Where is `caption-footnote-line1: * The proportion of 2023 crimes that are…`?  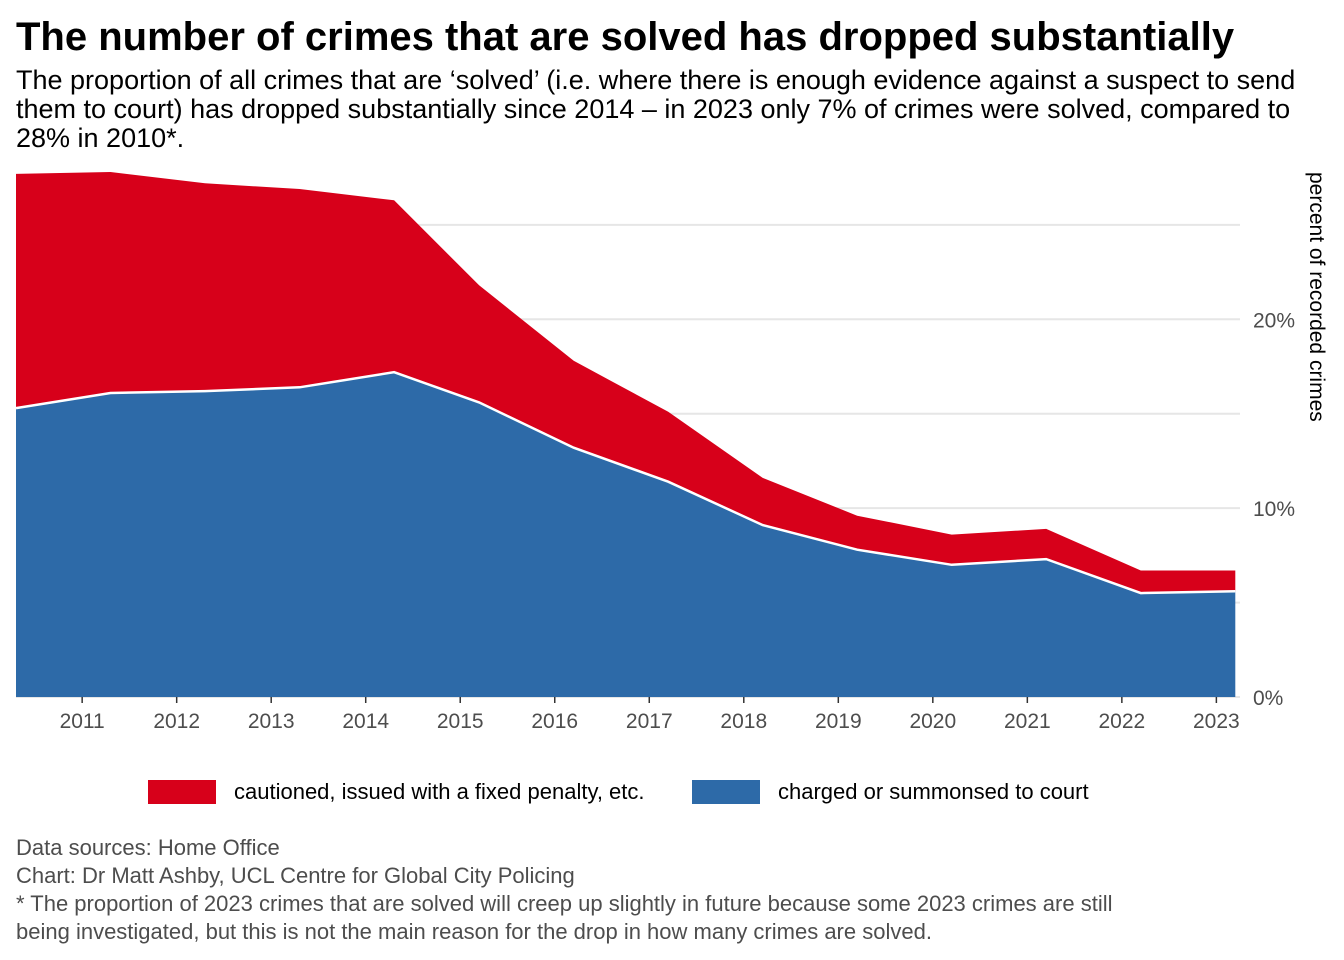 caption-footnote-line1: * The proportion of 2023 crimes that are… is located at coordinates (564, 903).